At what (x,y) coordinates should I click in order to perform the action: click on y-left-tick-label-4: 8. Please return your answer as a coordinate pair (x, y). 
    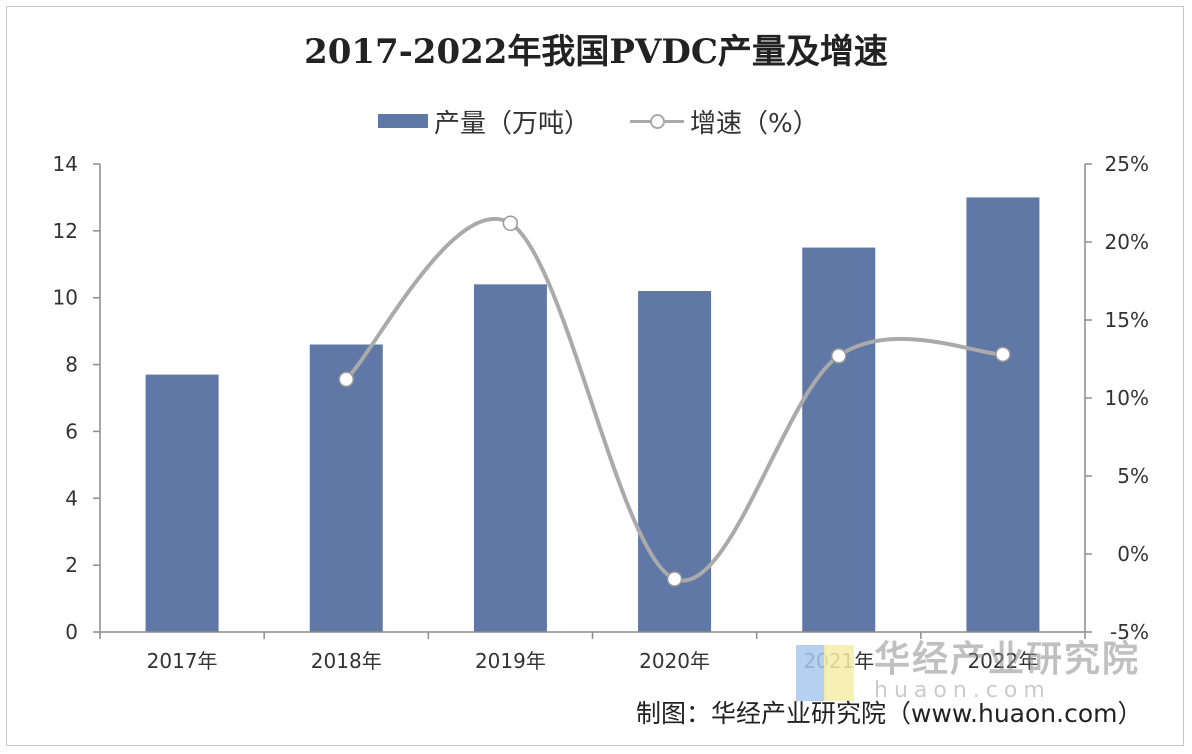
    Looking at the image, I should click on (71, 365).